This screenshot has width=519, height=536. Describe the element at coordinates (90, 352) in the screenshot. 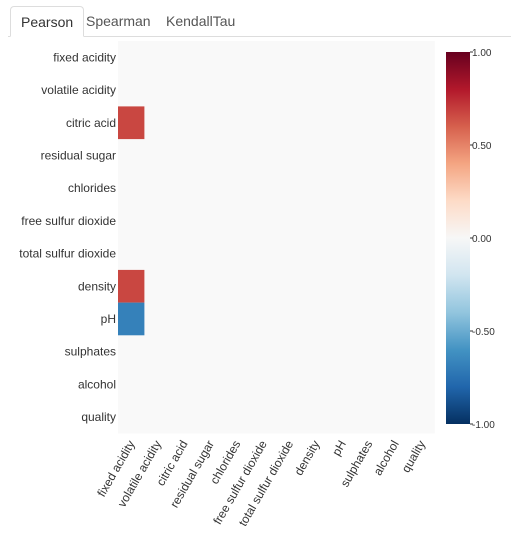

I see `row-label: sulphates` at that location.